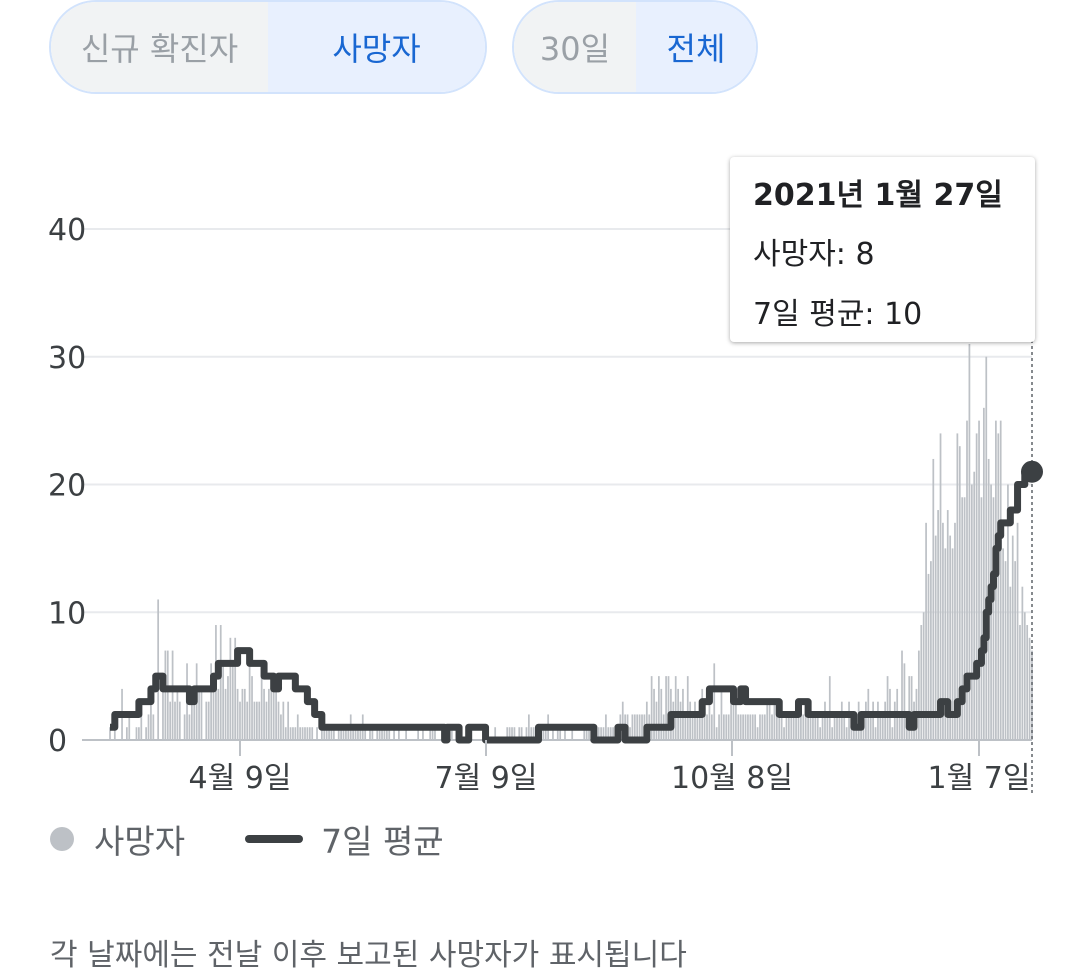  What do you see at coordinates (376, 47) in the screenshot?
I see `deaths-tab: 사망자` at bounding box center [376, 47].